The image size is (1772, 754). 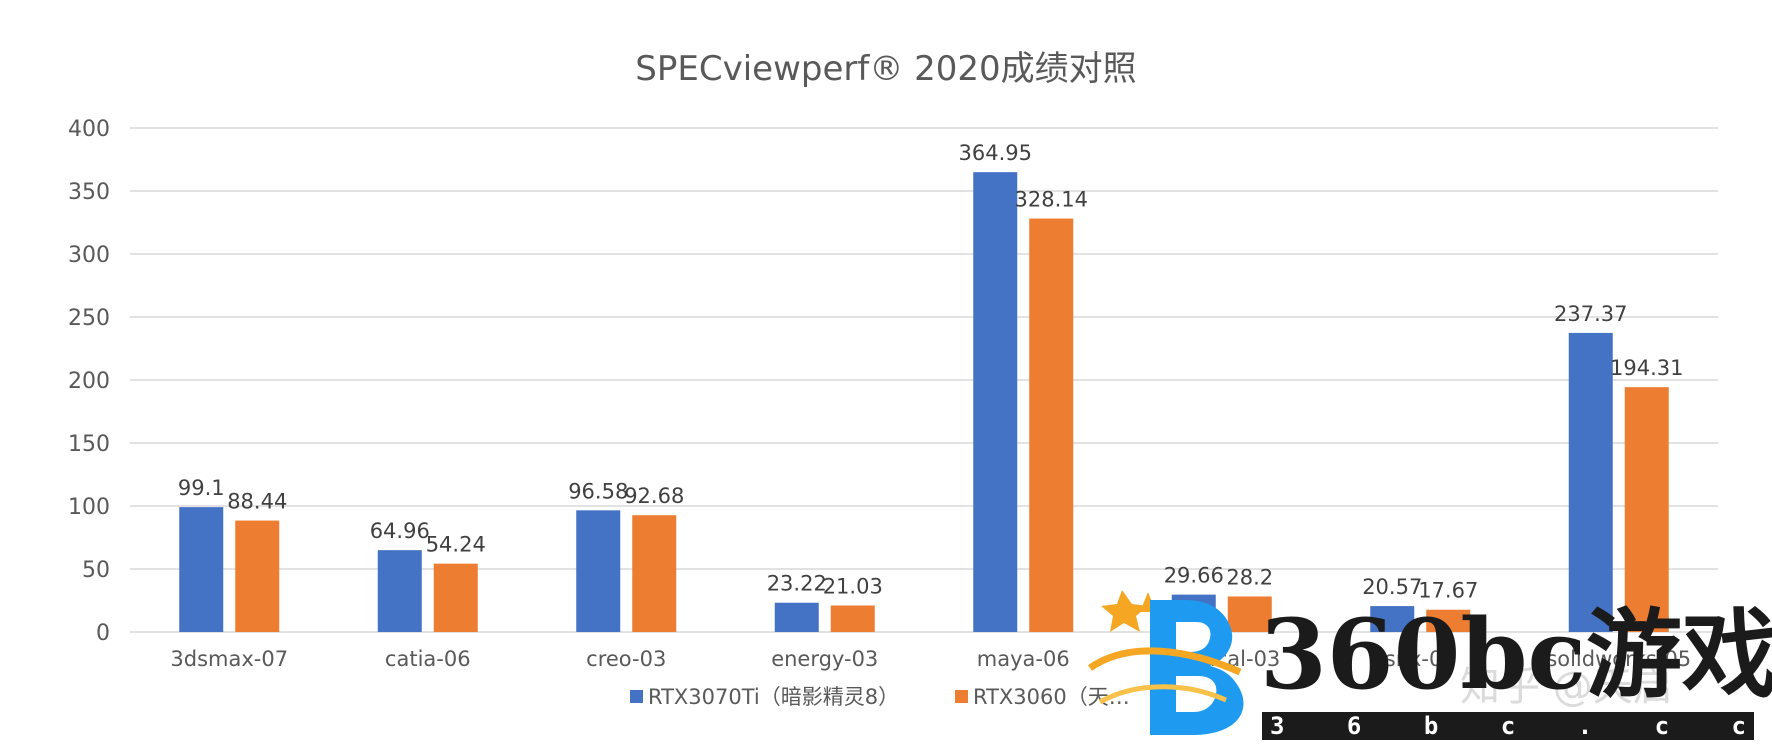 I want to click on y-tick-label-350: 350, so click(x=89, y=192).